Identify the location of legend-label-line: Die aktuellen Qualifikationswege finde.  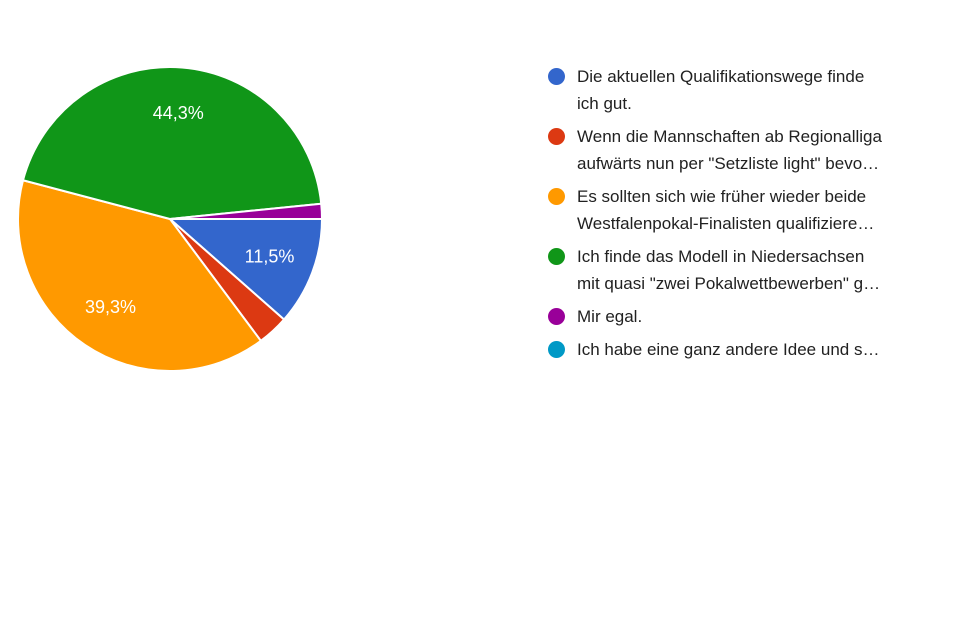
(721, 76).